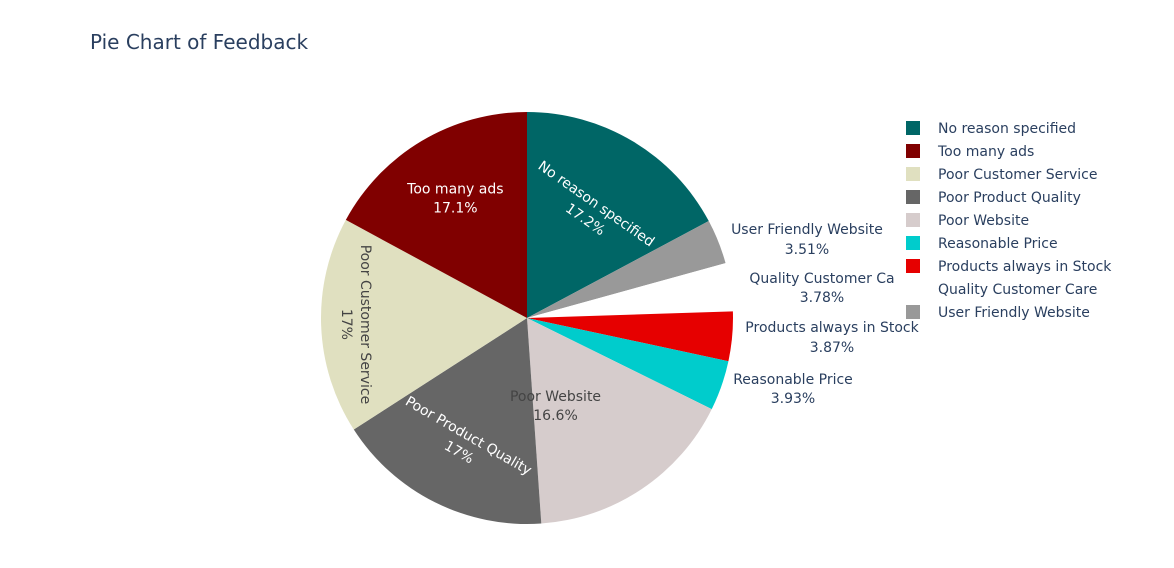  I want to click on pie-slice-products-always-in-stock, so click(630, 336).